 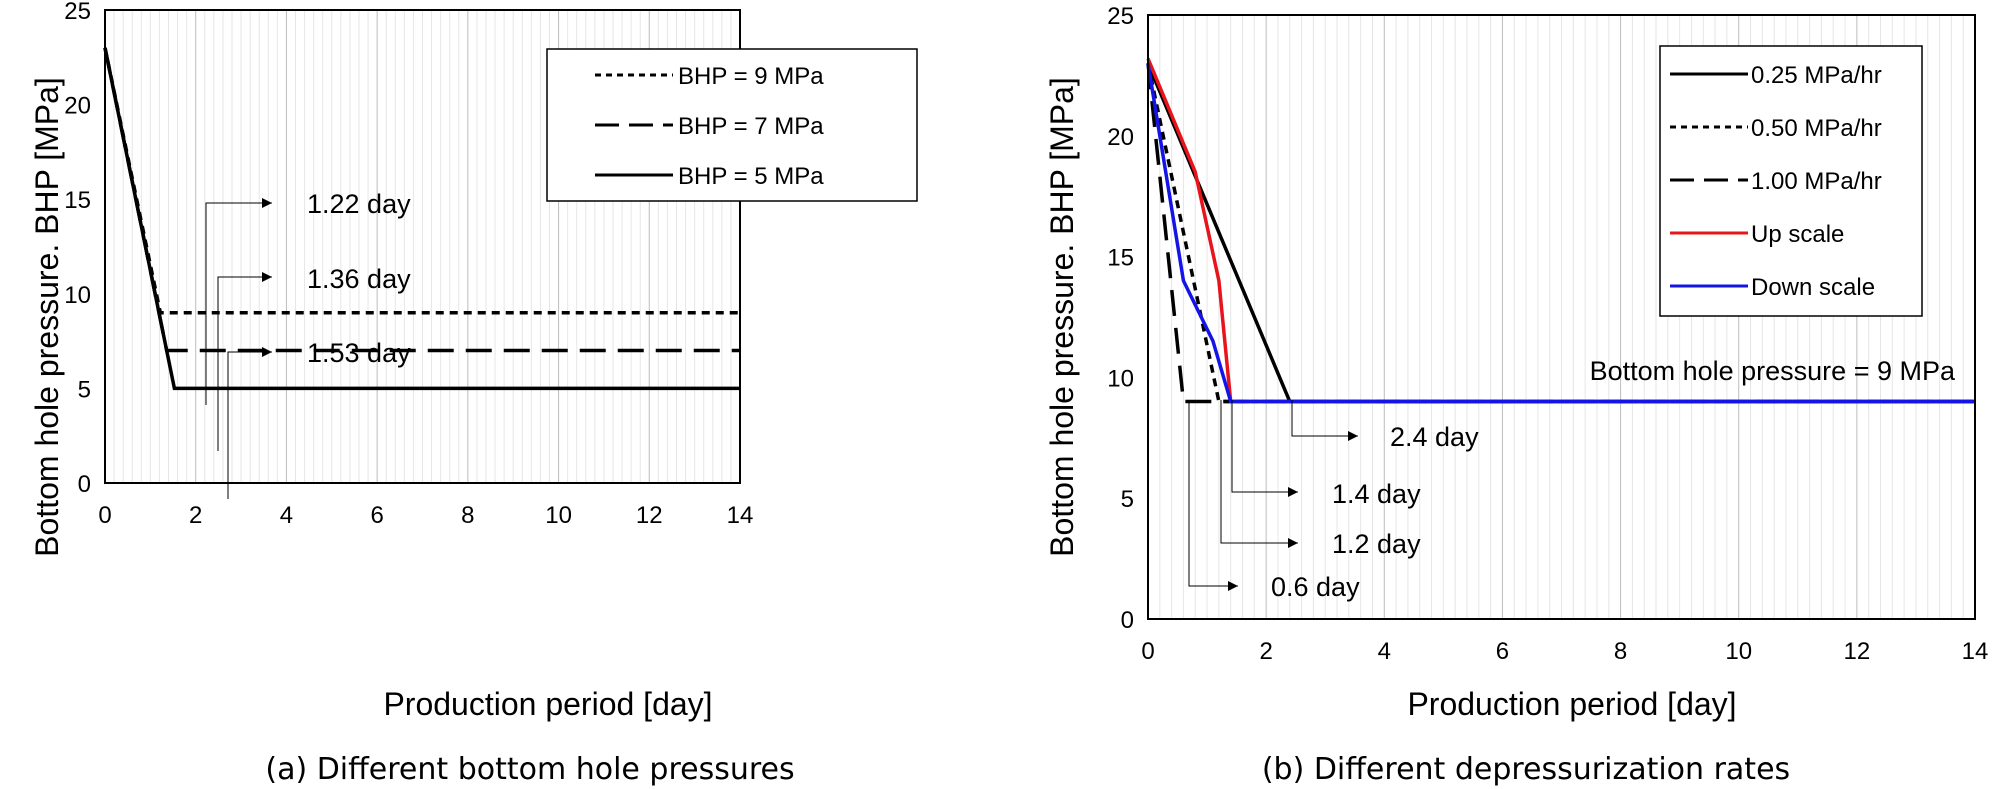 I want to click on chart-b-caption: (b) Different depressurization rates, so click(x=1526, y=769).